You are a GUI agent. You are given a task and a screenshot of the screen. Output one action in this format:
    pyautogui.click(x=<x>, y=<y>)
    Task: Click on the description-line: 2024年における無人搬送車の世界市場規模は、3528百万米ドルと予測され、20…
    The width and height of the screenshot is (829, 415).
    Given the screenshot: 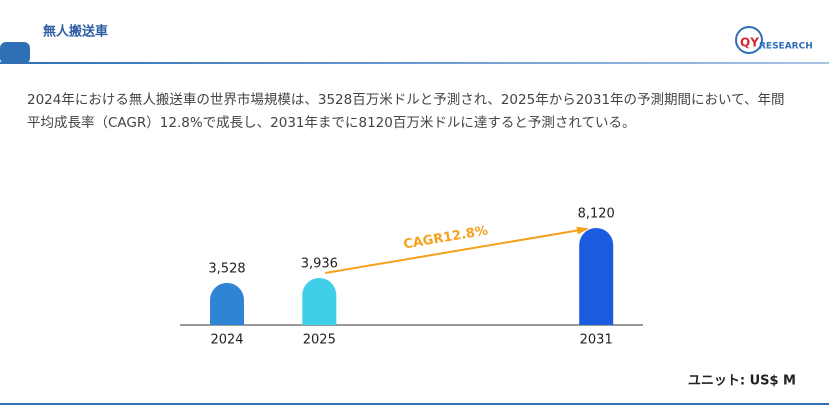 What is the action you would take?
    pyautogui.click(x=405, y=99)
    